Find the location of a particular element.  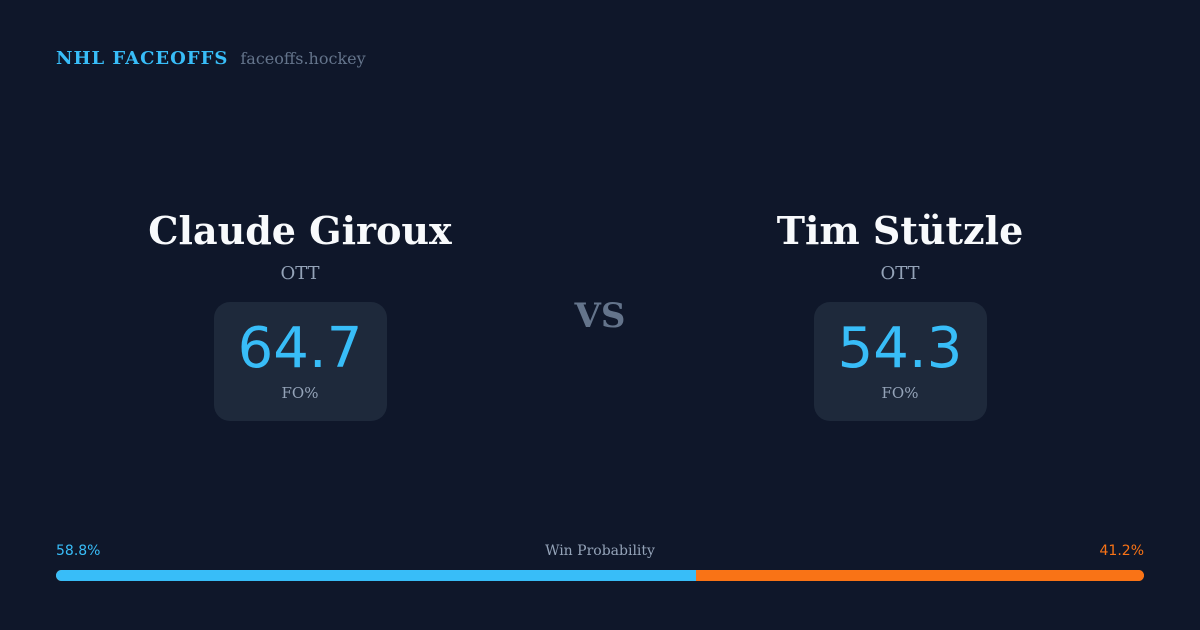

brand-header: NHL FACEOFFS faceoffs.hockey is located at coordinates (211, 58).